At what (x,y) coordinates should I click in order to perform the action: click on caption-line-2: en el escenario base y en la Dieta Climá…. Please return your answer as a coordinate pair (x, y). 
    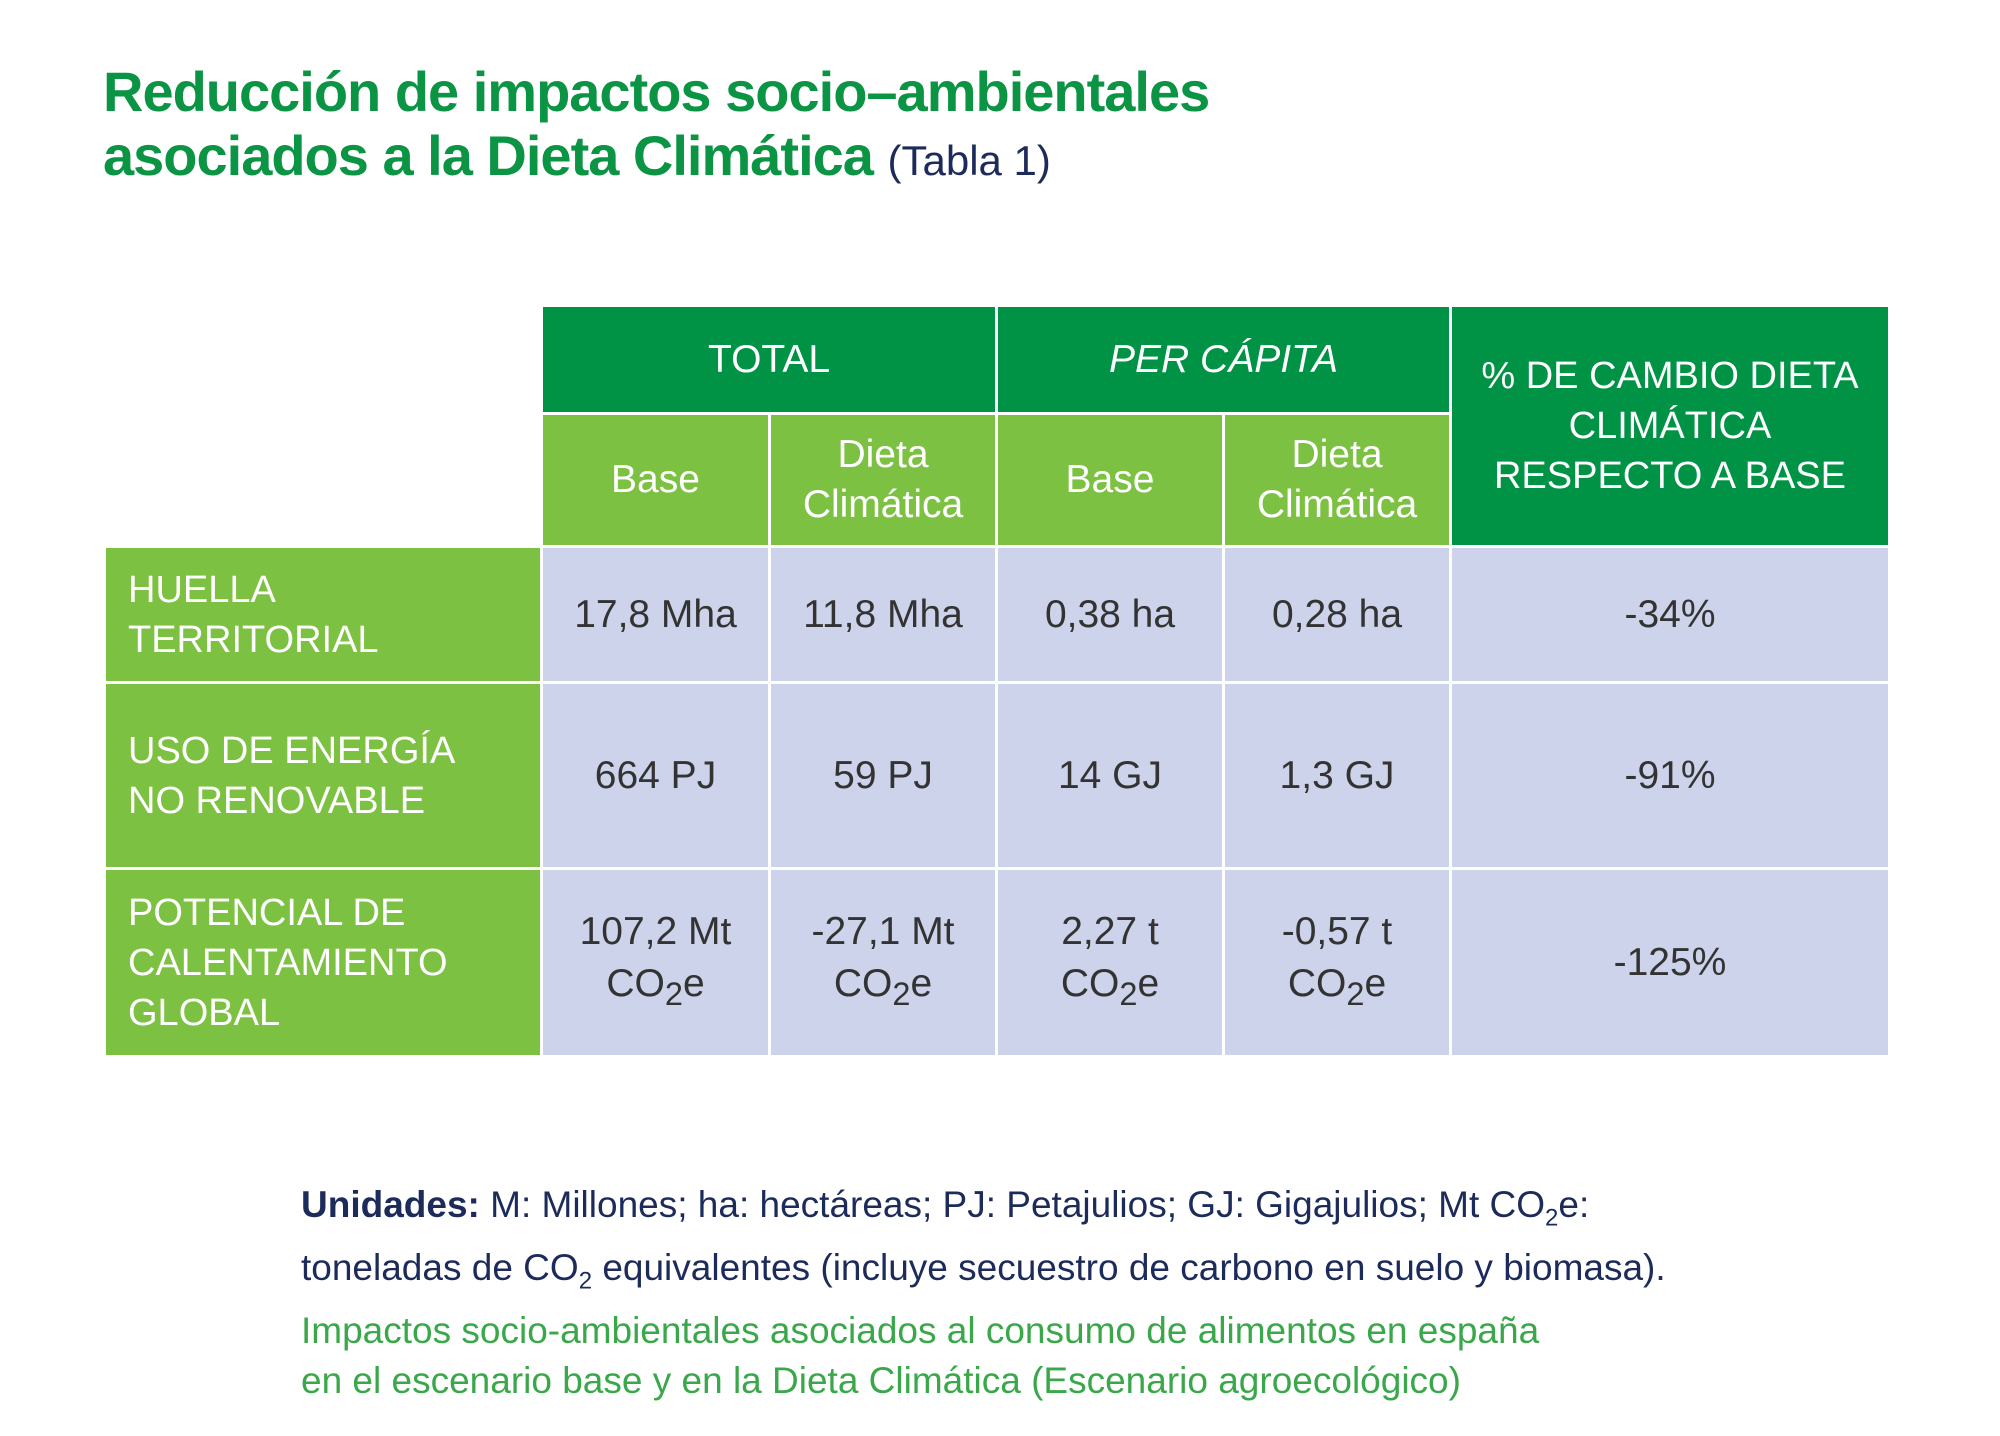
    Looking at the image, I should click on (881, 1380).